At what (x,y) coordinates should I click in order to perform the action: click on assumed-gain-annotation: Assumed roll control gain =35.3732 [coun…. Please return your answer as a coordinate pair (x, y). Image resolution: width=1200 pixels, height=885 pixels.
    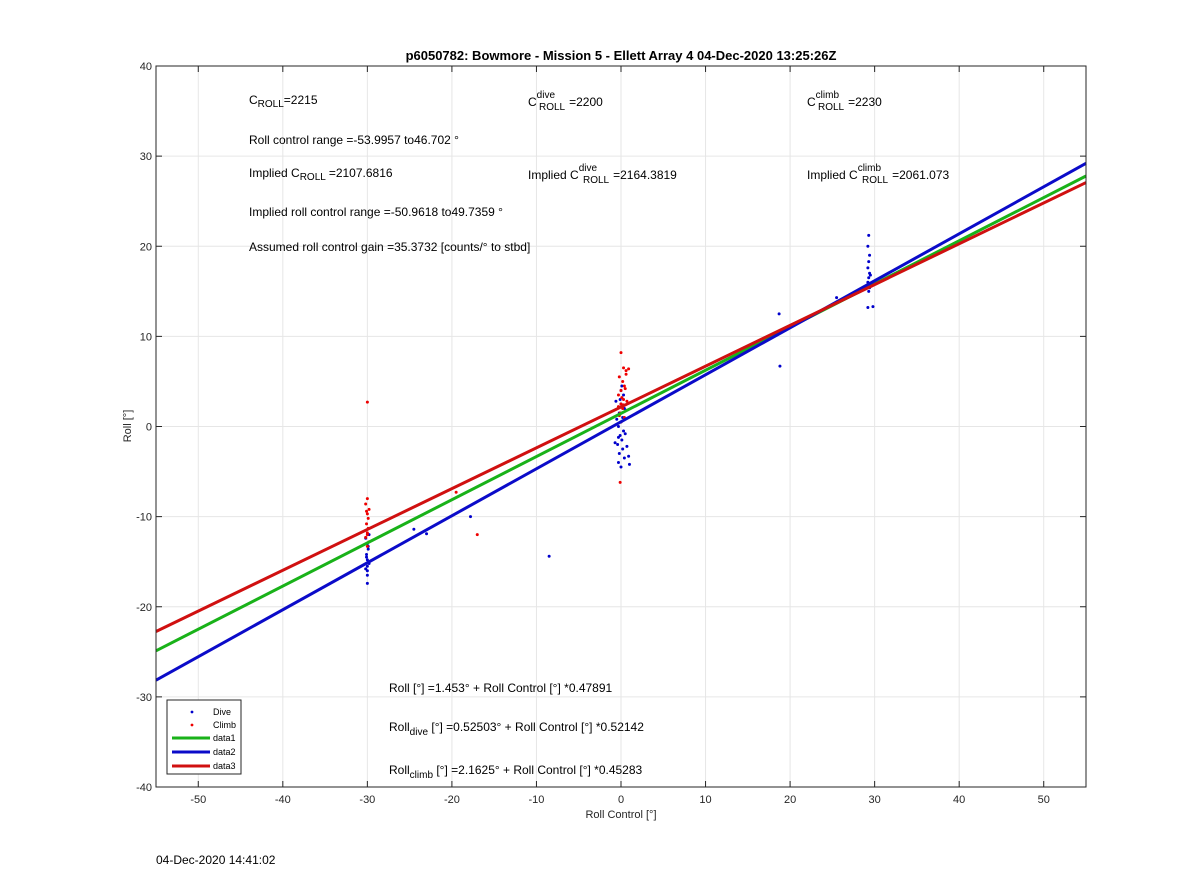
    Looking at the image, I should click on (389, 247).